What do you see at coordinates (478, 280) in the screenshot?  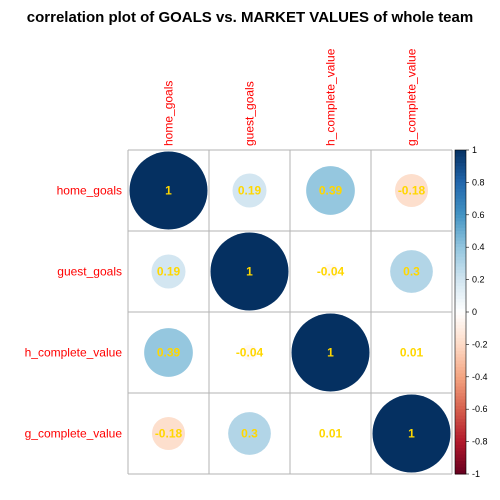 I see `colorbar-tick-label: 0.2` at bounding box center [478, 280].